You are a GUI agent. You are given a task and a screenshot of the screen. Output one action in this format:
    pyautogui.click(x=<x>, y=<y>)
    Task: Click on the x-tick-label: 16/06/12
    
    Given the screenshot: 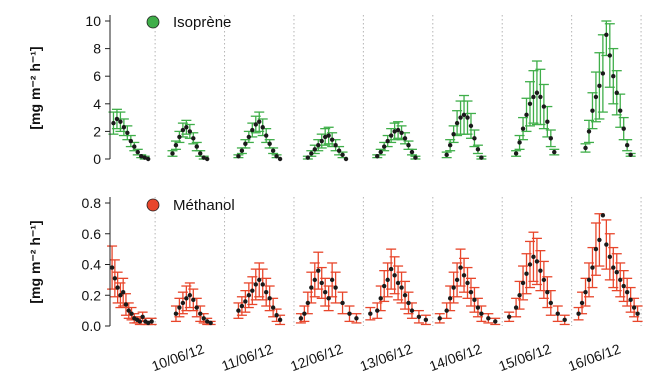 What is the action you would take?
    pyautogui.click(x=594, y=357)
    